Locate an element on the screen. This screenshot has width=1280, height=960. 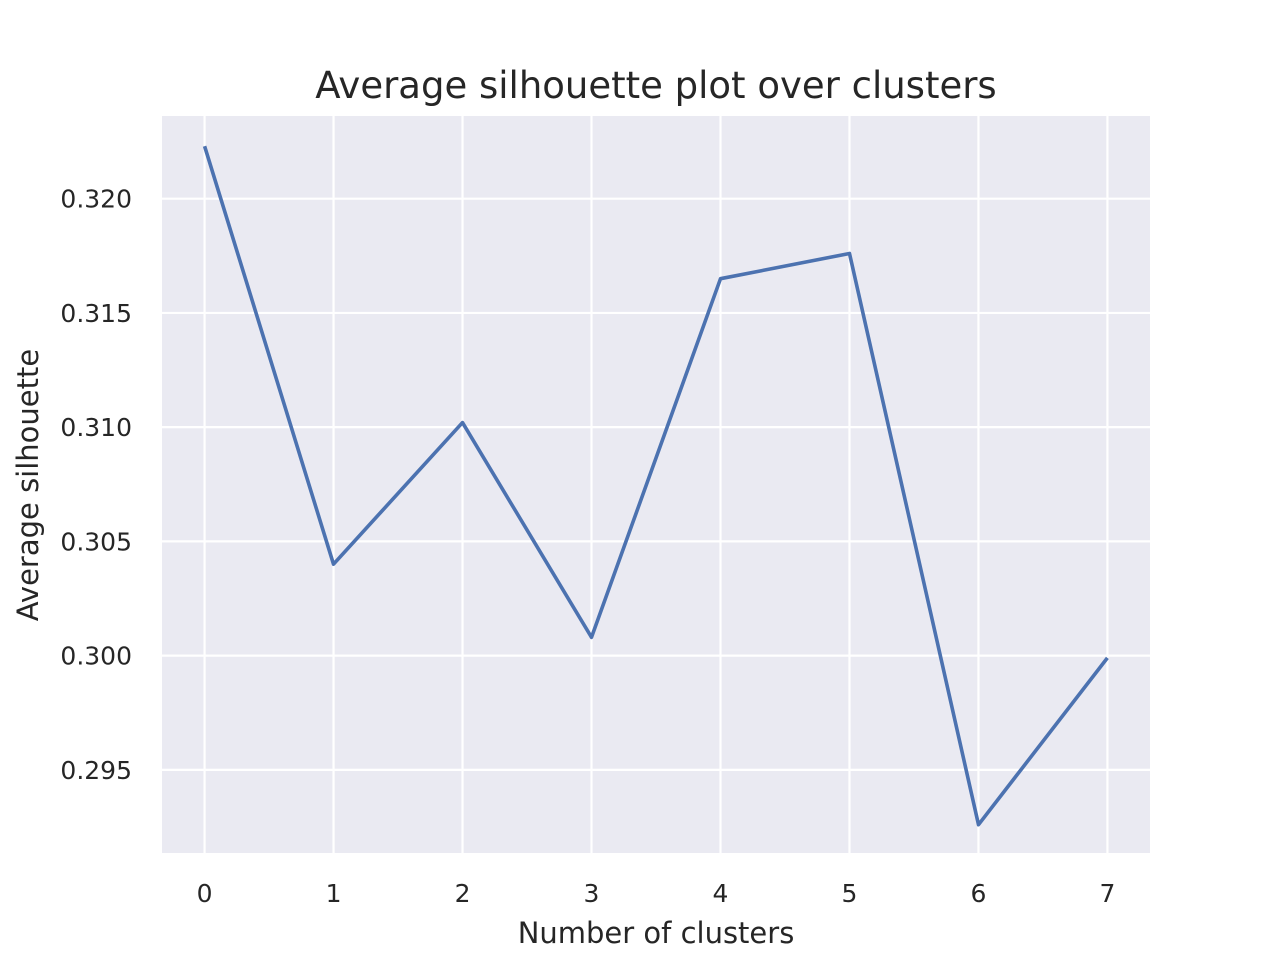
x-tick-labels: 0 1 2 3 4 5 6 7 is located at coordinates (656, 893).